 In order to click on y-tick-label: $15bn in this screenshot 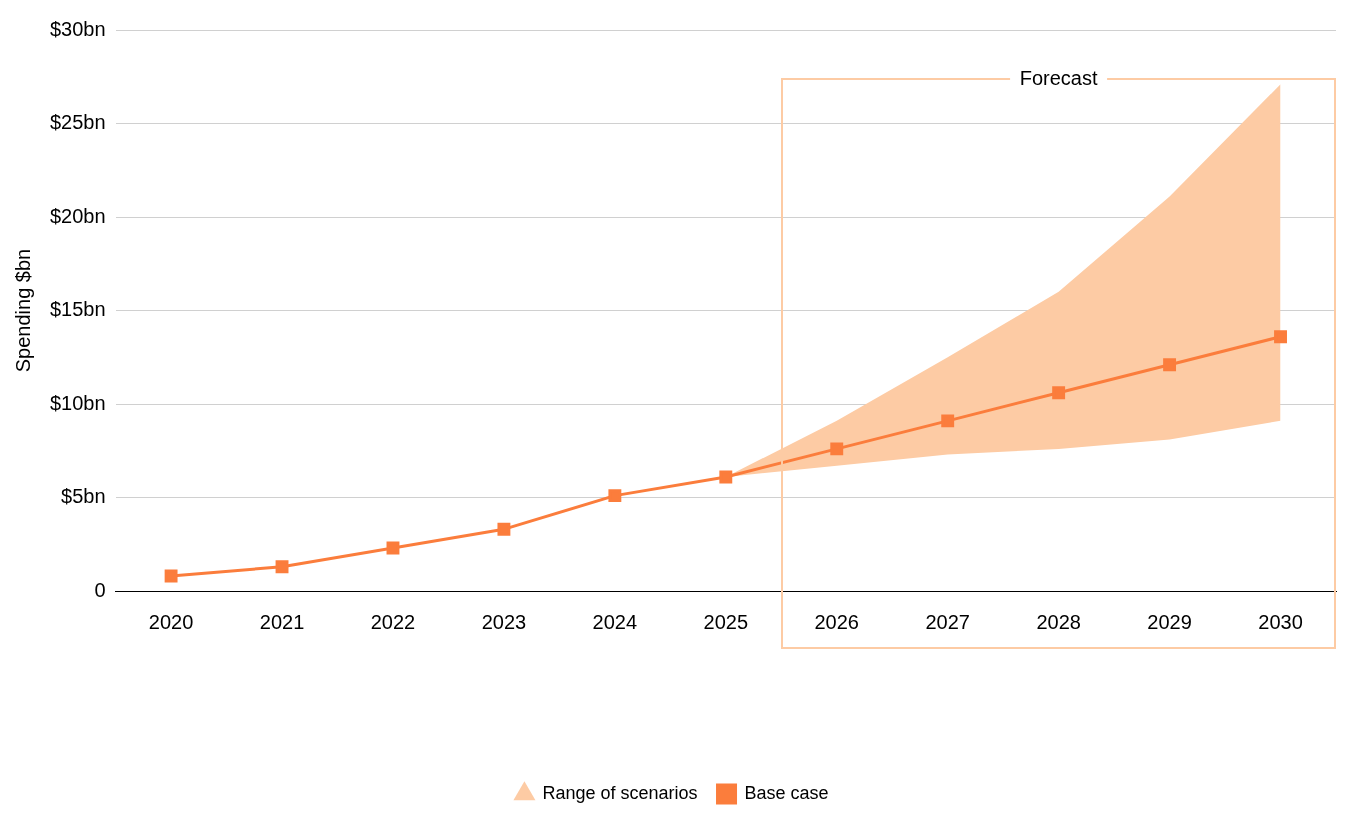, I will do `click(77, 309)`.